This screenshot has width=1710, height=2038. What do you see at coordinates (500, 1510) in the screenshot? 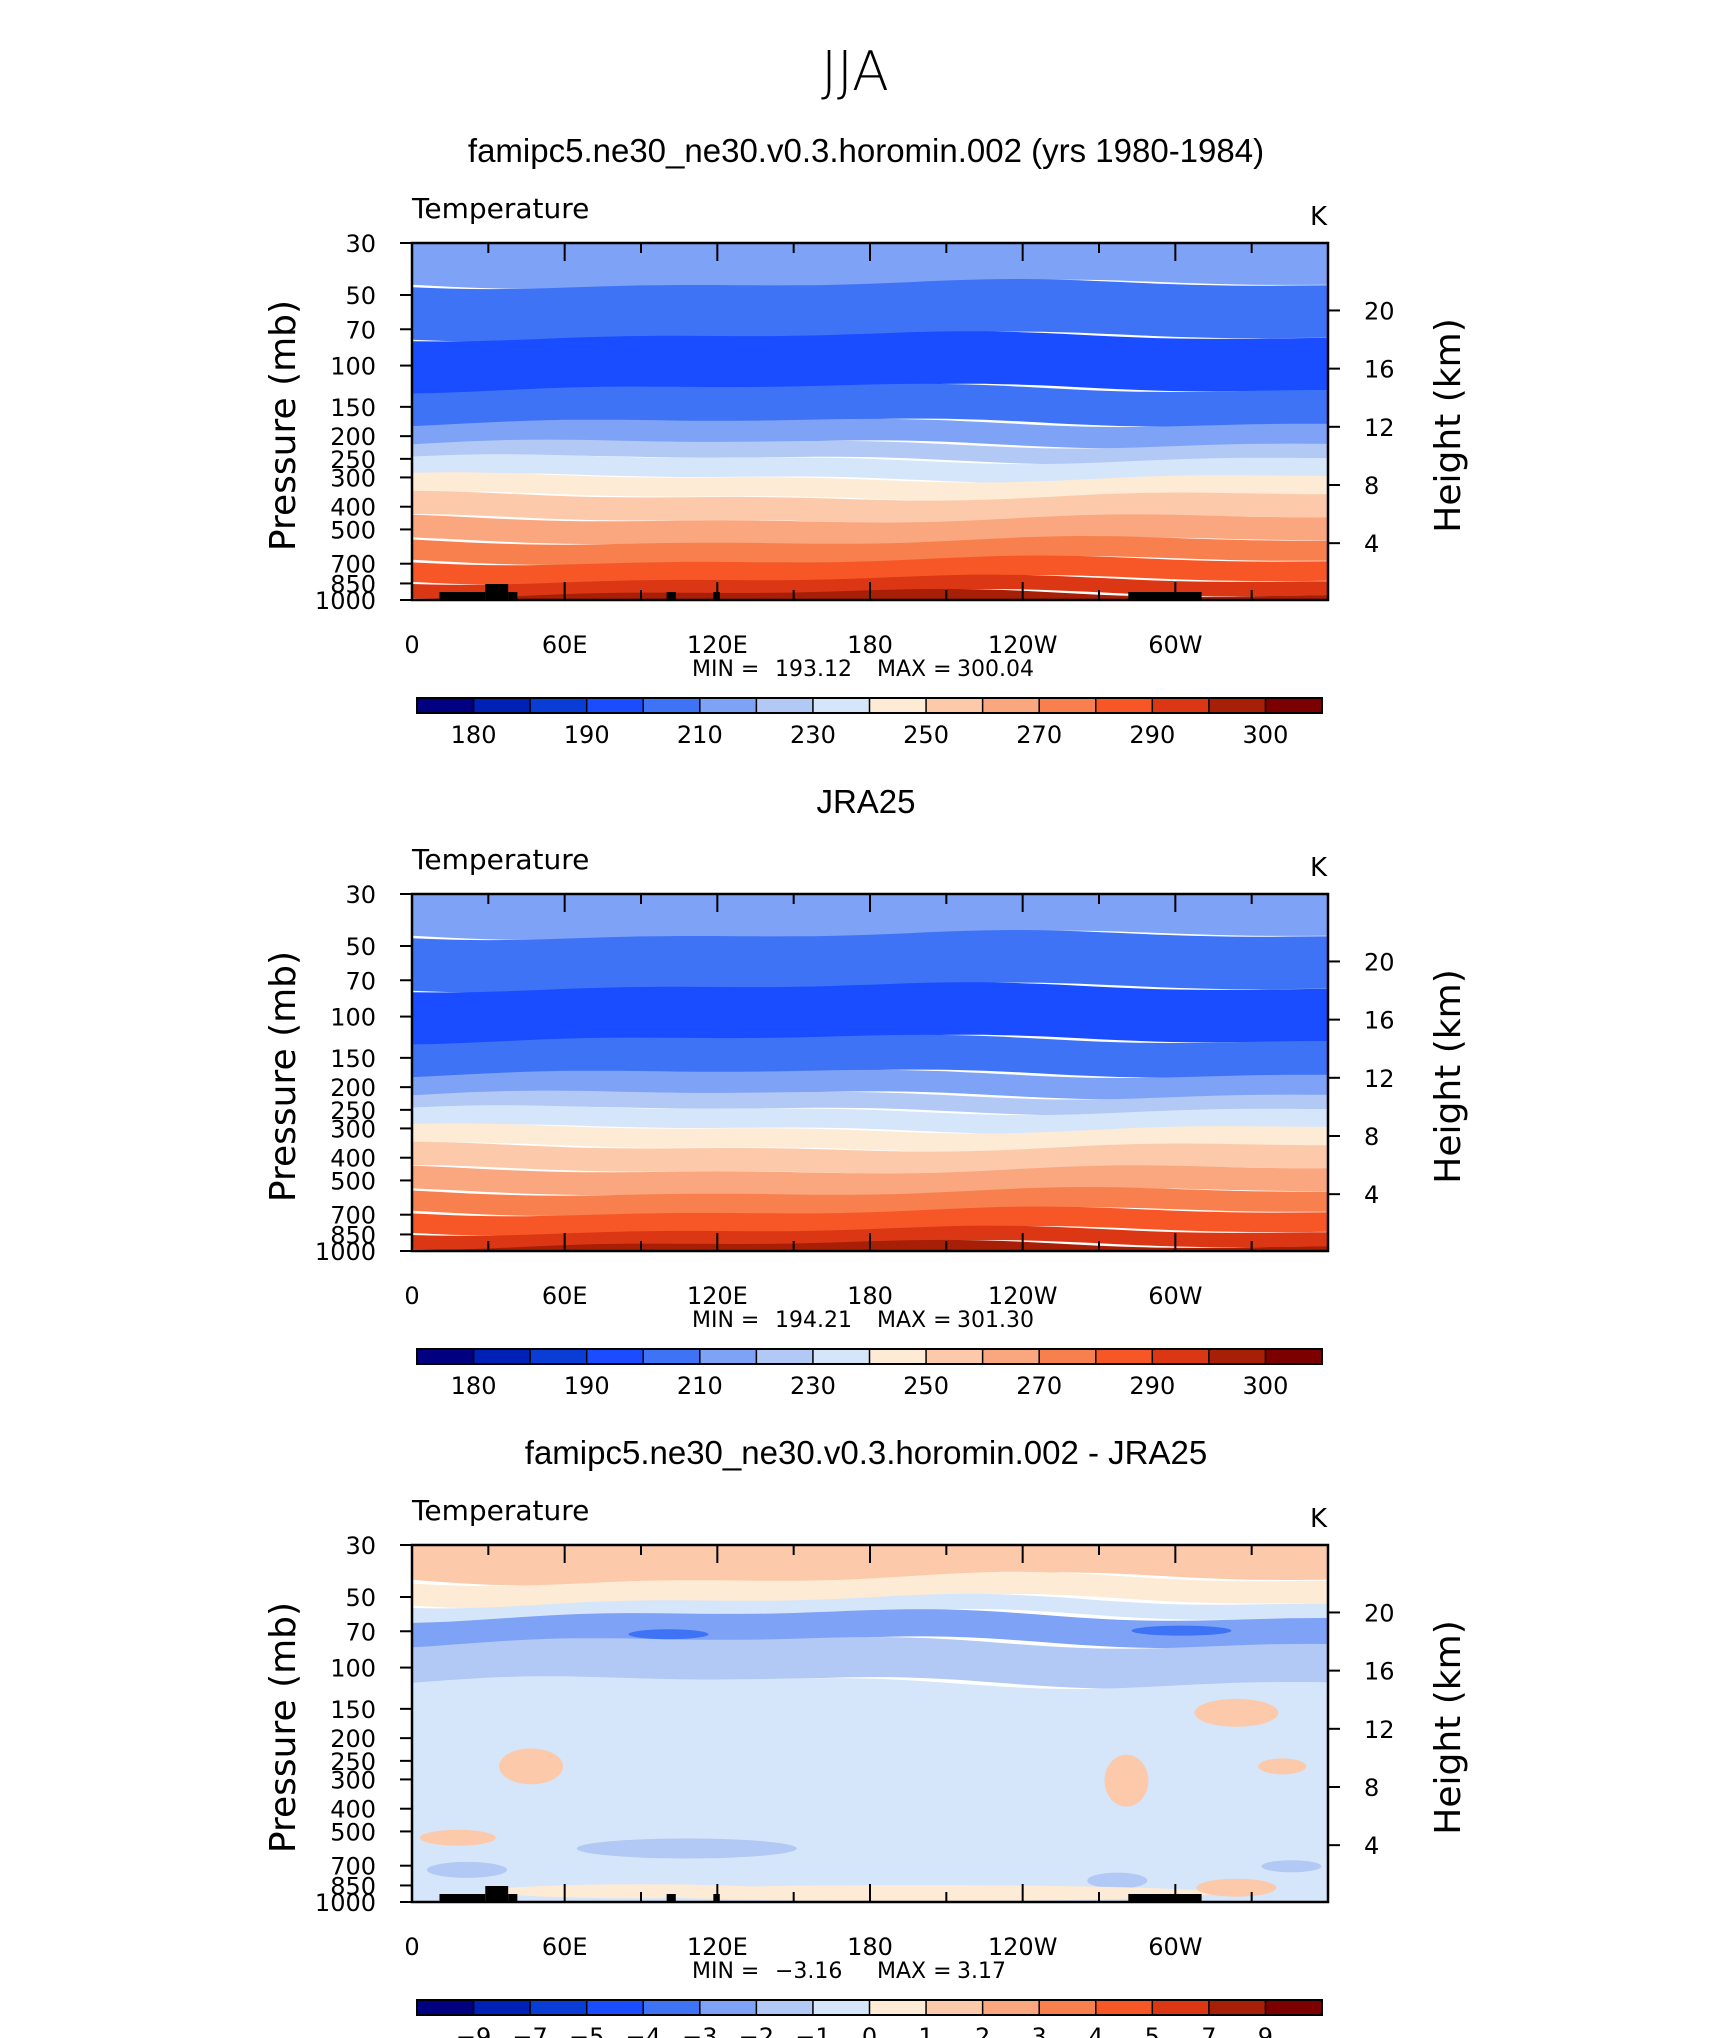
I see `variable-label: Temperature` at bounding box center [500, 1510].